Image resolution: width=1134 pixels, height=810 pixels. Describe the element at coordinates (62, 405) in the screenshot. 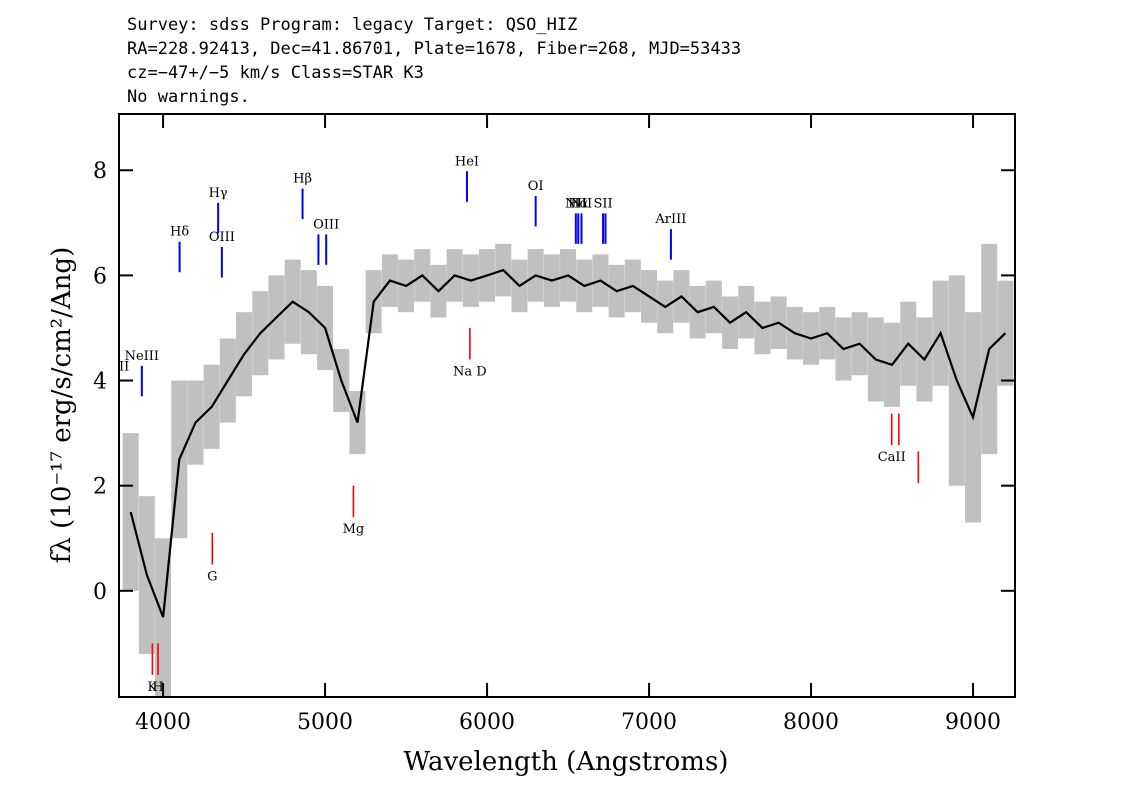

I see `y-axis-label: fλ (10⁻¹⁷ erg/s/cm²/Ang)` at that location.